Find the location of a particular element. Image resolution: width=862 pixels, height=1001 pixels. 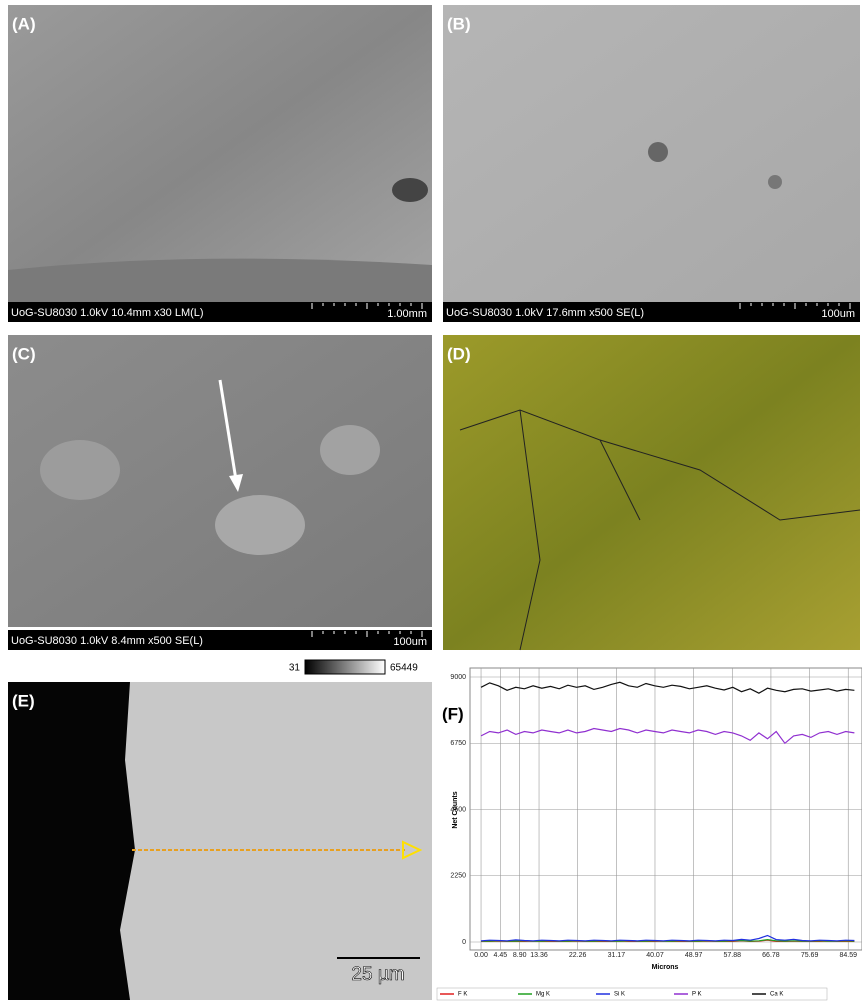

panel-label: (A) is located at coordinates (24, 23).